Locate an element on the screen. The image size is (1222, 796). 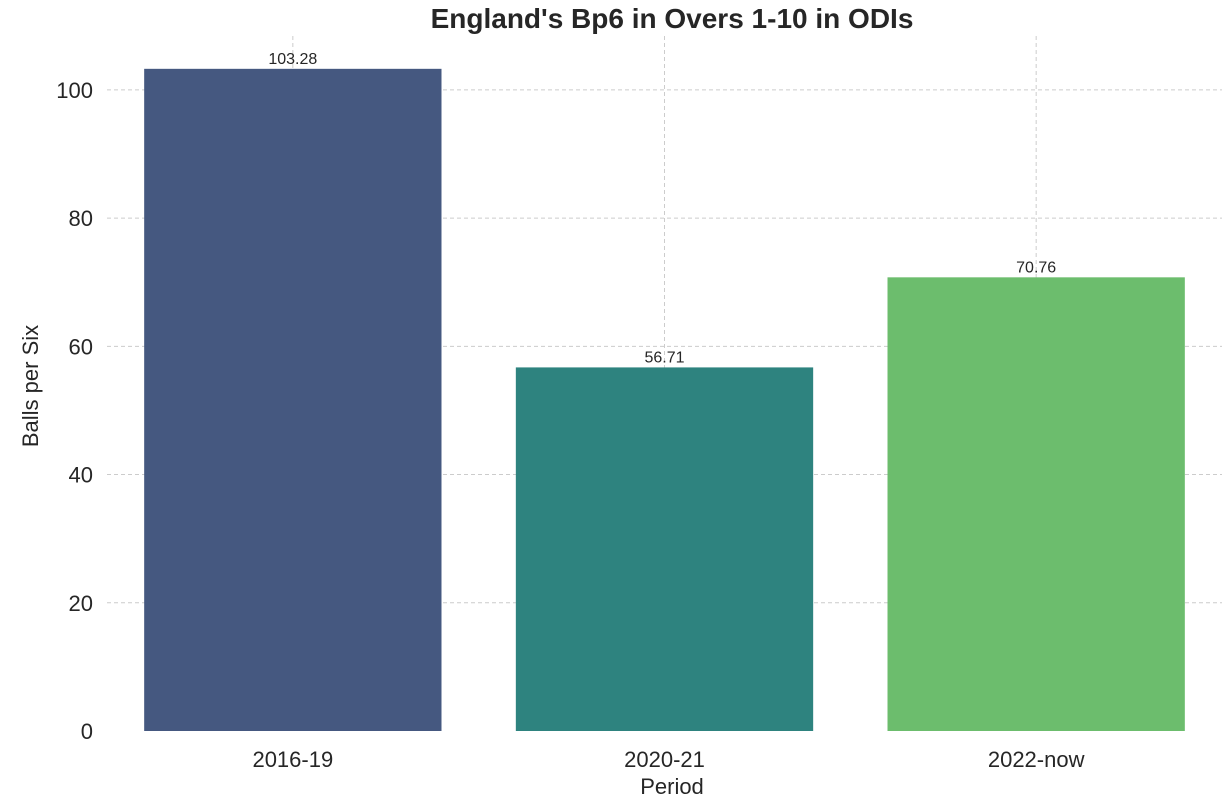
x-tick-label-2022-now: 2022-now is located at coordinates (1036, 759).